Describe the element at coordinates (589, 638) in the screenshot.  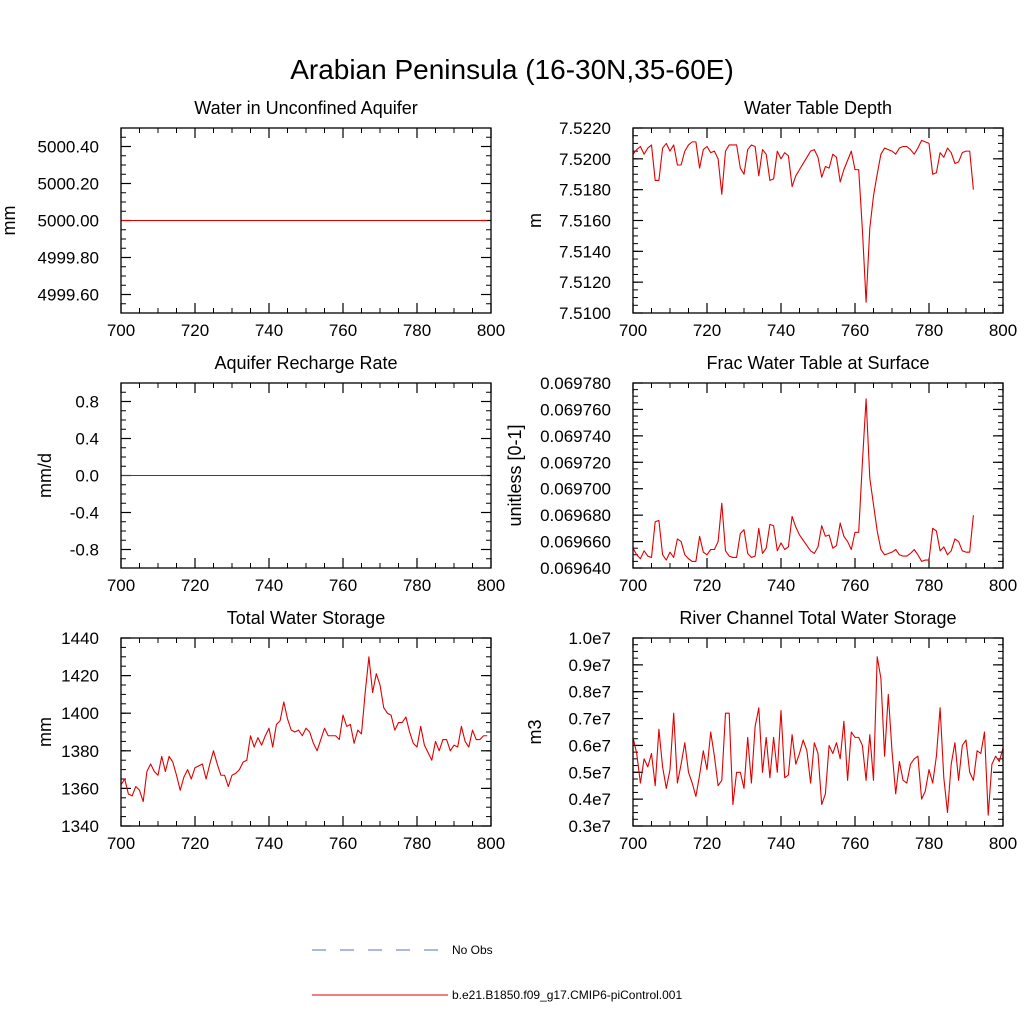
I see `y-tick-label: 1.0e7` at that location.